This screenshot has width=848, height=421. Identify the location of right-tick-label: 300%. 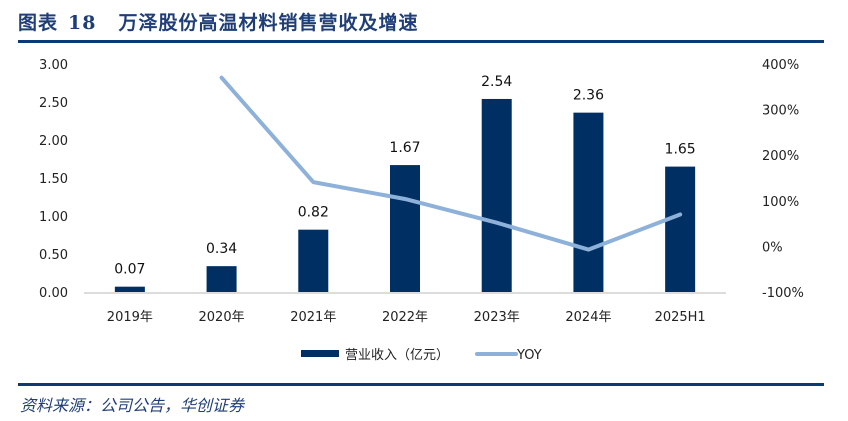
(780, 111).